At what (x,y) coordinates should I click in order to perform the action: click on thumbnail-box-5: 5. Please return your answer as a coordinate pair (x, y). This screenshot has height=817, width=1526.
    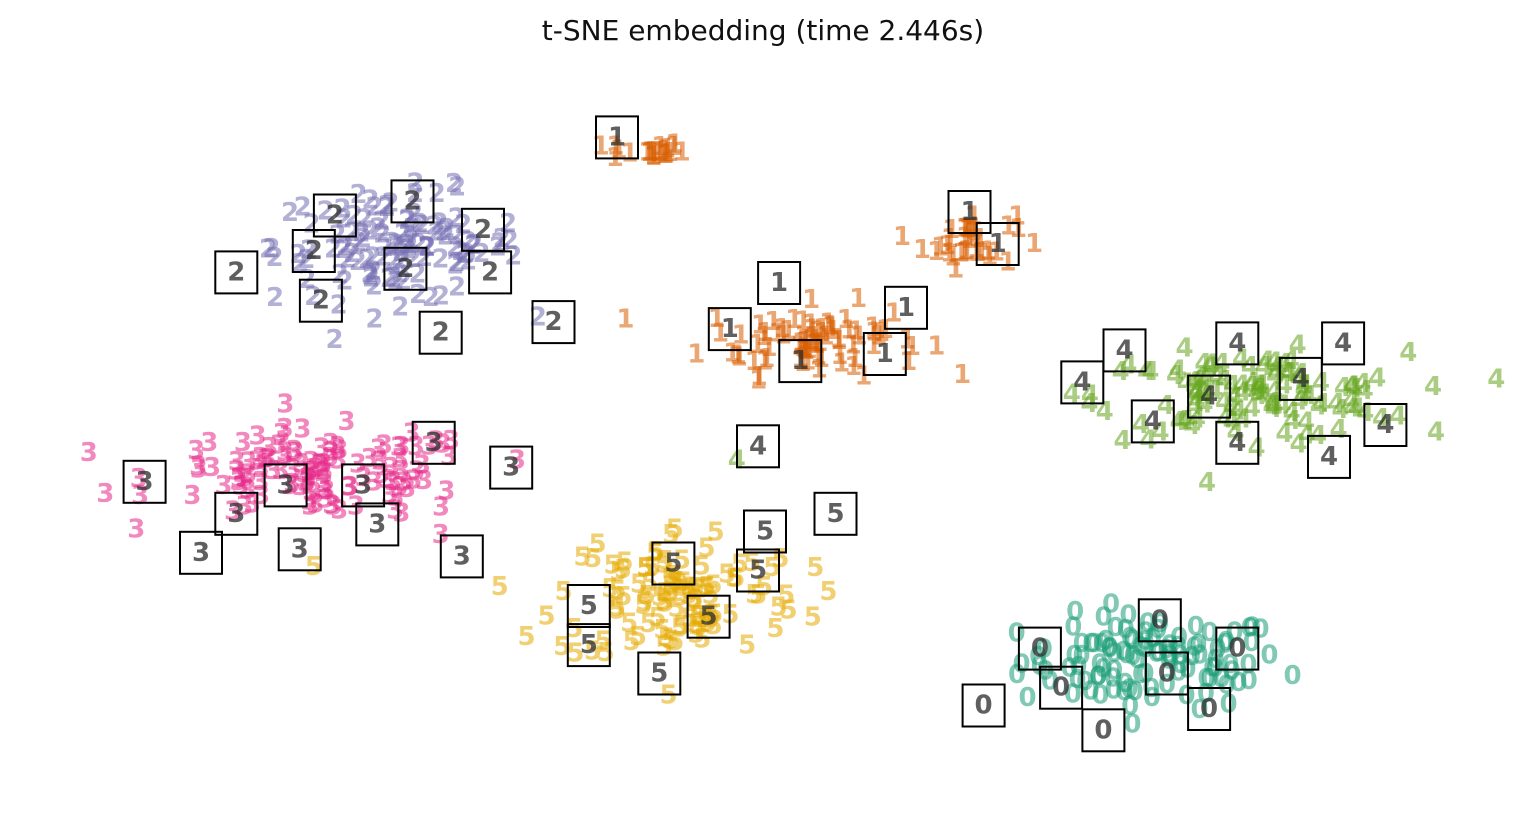
    Looking at the image, I should click on (588, 645).